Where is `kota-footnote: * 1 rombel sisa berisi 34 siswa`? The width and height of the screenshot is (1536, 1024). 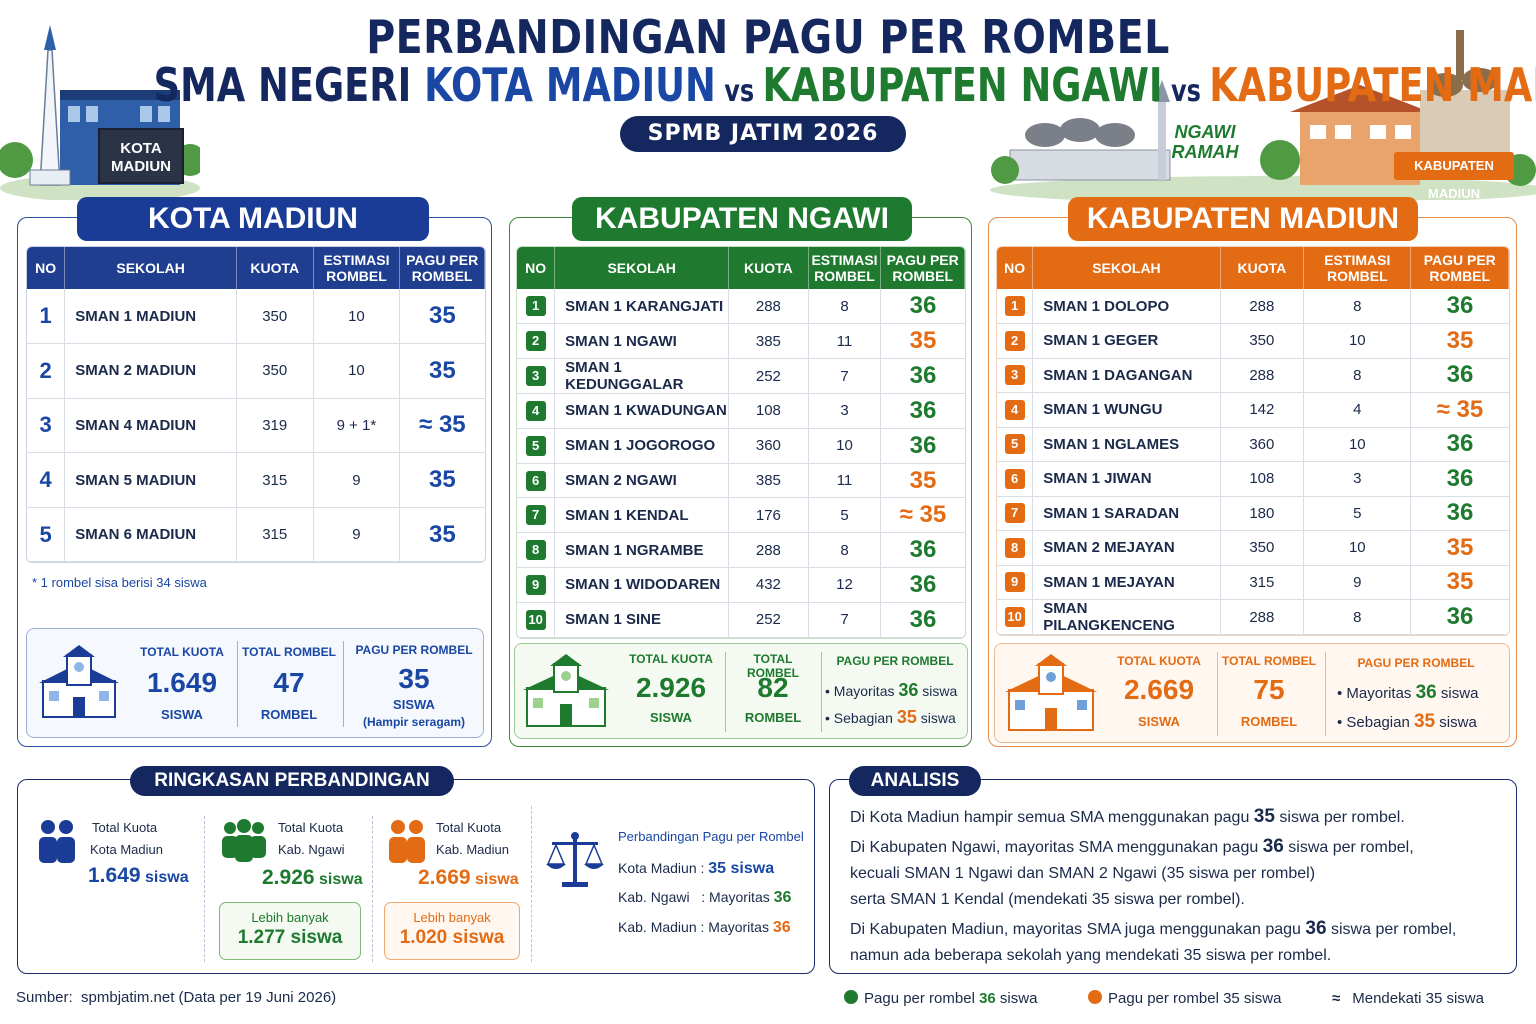
kota-footnote: * 1 rombel sisa berisi 34 siswa is located at coordinates (119, 582).